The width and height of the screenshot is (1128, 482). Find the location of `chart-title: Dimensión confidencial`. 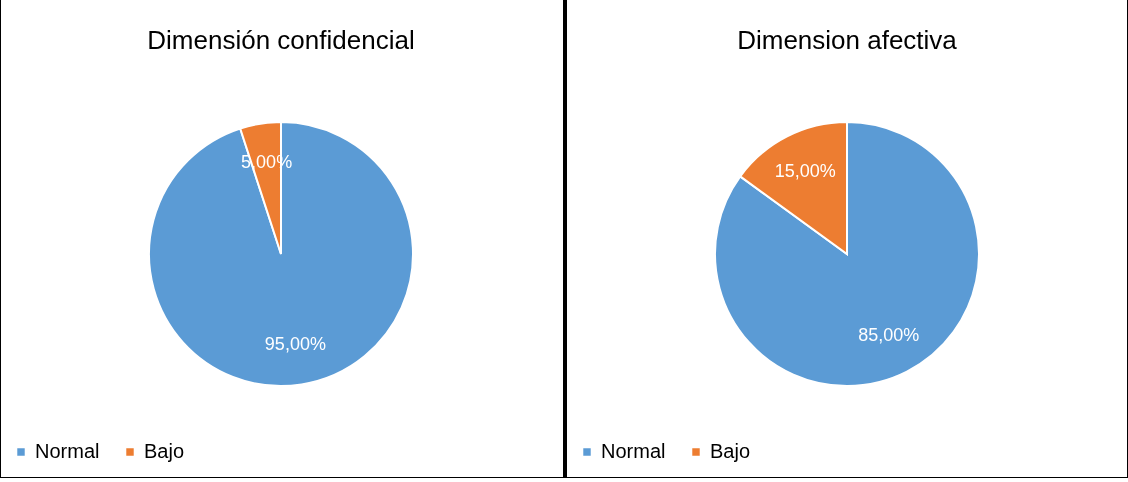

chart-title: Dimensión confidencial is located at coordinates (281, 40).